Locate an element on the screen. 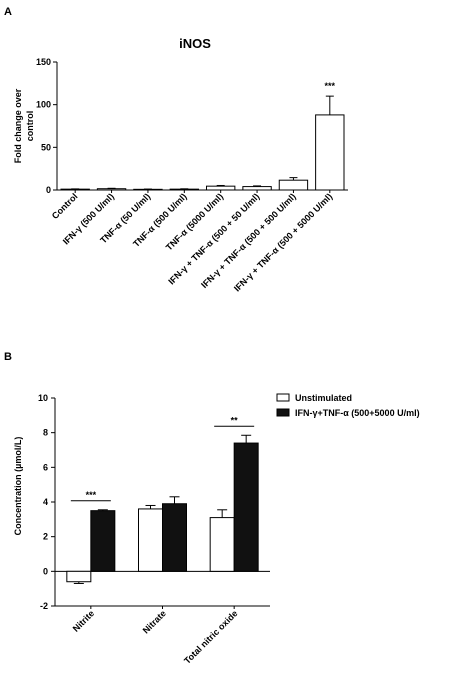 The image size is (455, 685). legend-swatch-unstimulated is located at coordinates (283, 397).